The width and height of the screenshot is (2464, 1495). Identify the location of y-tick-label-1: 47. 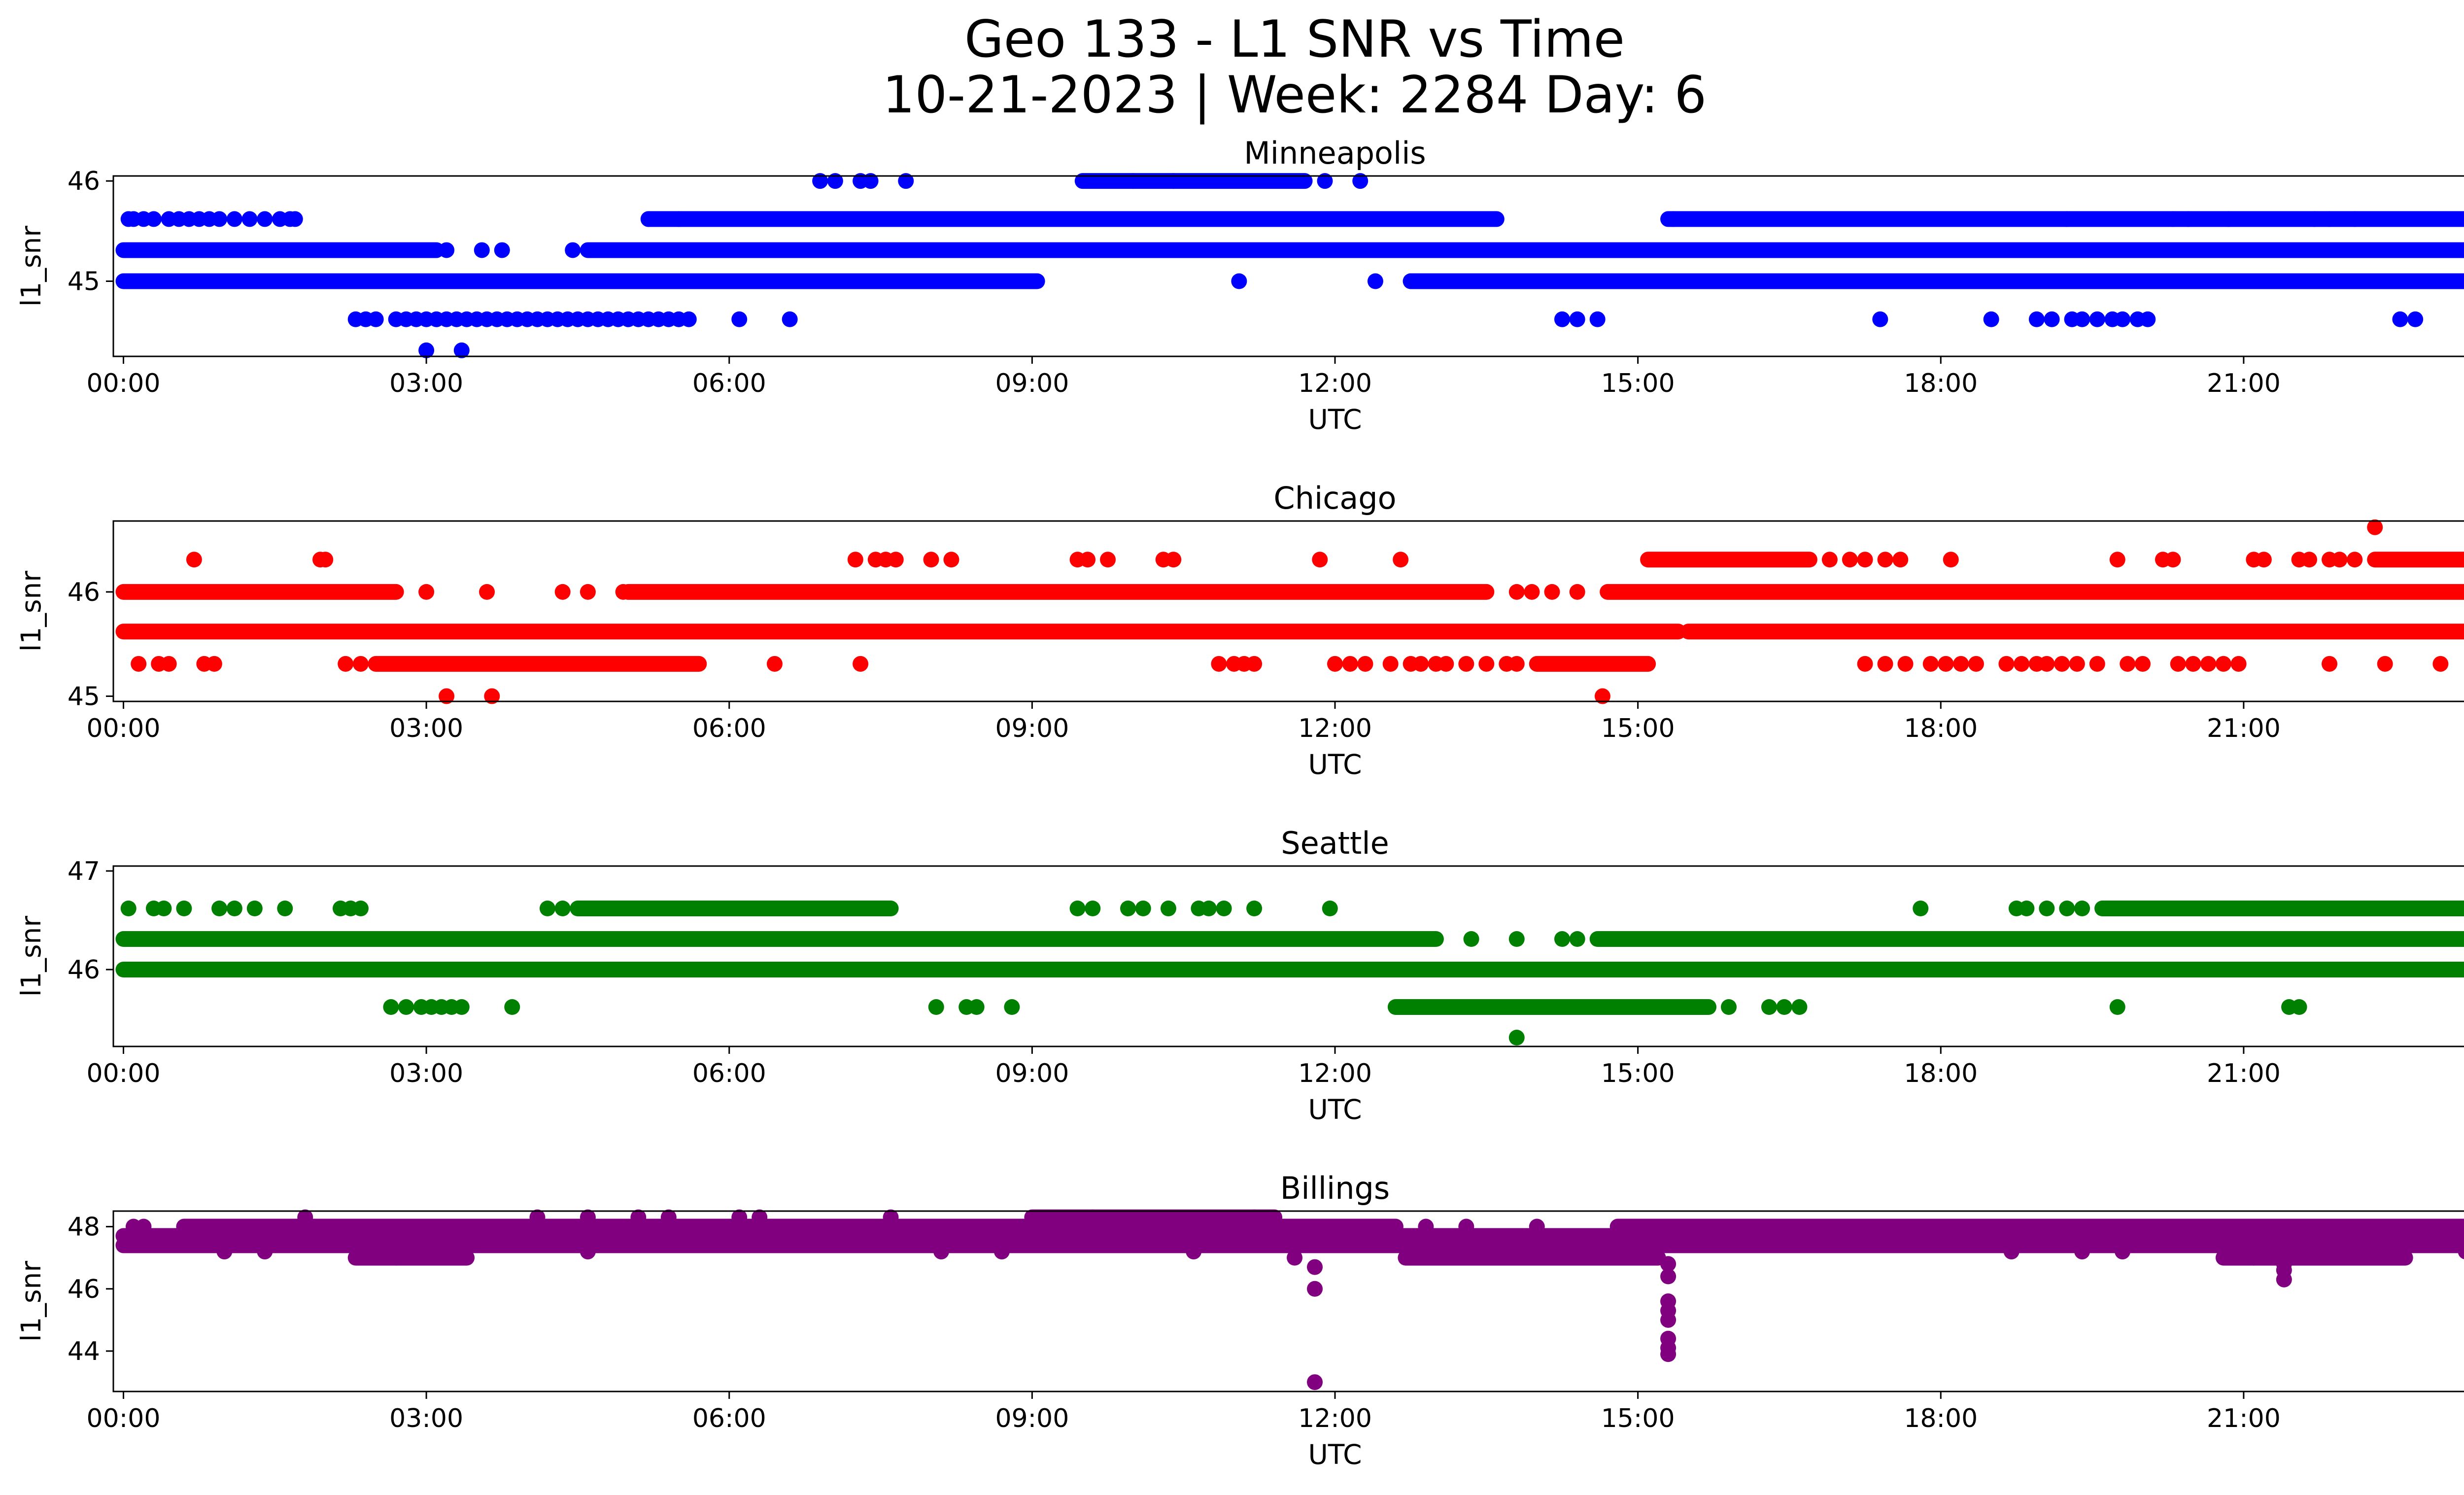
(84, 871).